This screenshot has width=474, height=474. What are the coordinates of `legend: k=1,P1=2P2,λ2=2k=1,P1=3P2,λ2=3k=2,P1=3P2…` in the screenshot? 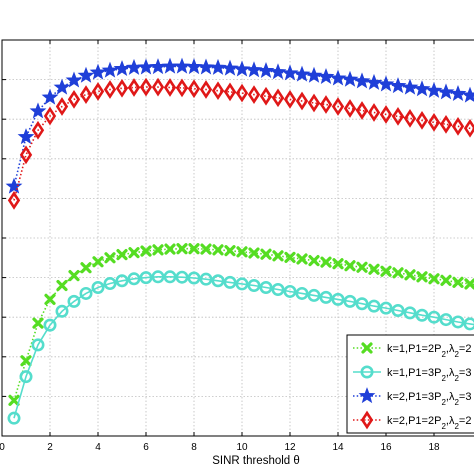 It's located at (410, 384).